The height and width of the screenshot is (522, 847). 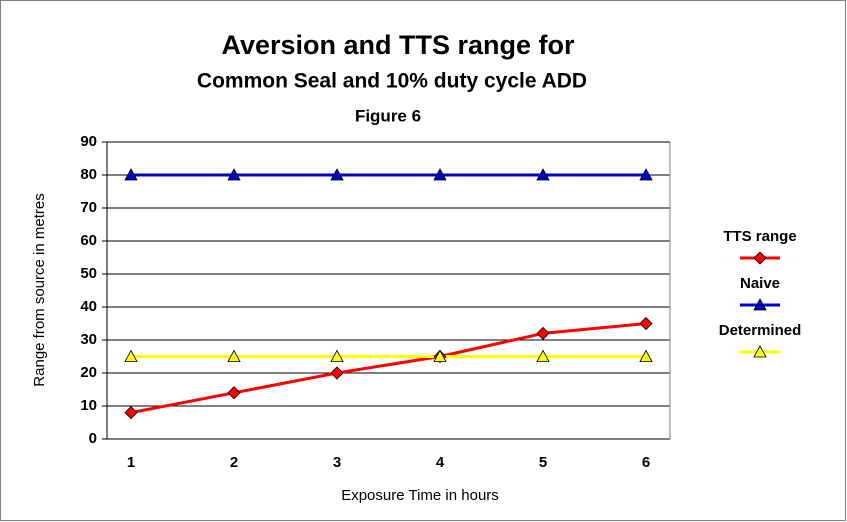 What do you see at coordinates (88, 306) in the screenshot?
I see `y-tick-label: 40` at bounding box center [88, 306].